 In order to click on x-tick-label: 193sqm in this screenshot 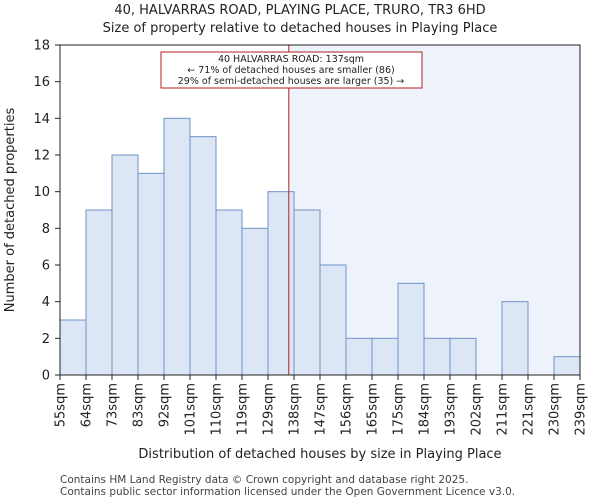, I will do `click(451, 409)`.